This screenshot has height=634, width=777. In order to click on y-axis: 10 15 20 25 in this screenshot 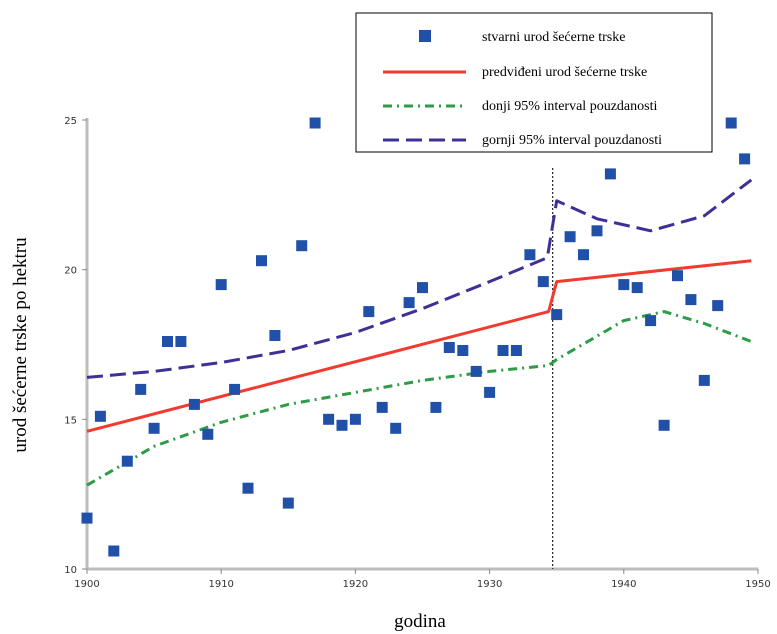, I will do `click(75, 346)`.